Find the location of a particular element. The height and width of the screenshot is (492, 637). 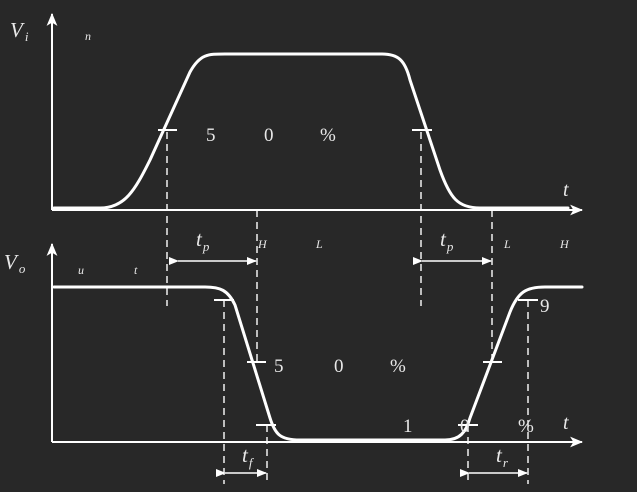

transition-time-dimensions: tf tr is located at coordinates (372, 460).